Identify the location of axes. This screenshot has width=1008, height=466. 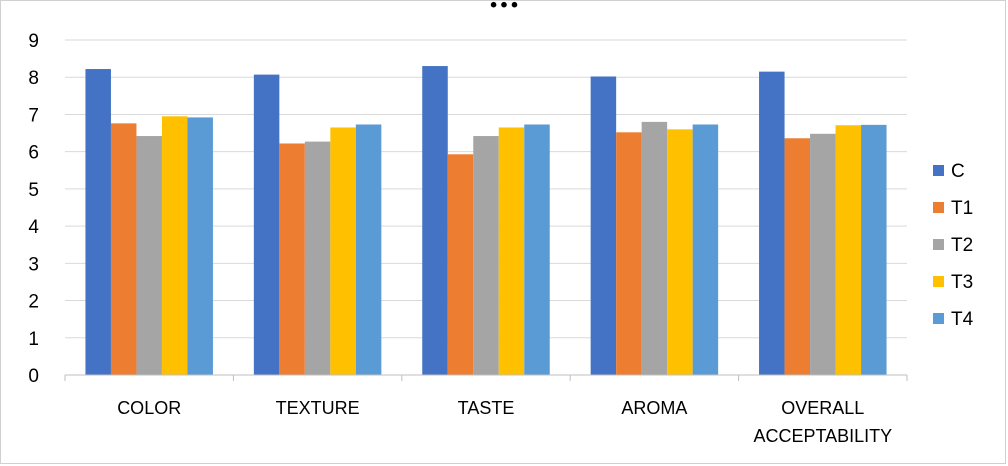
(486, 377).